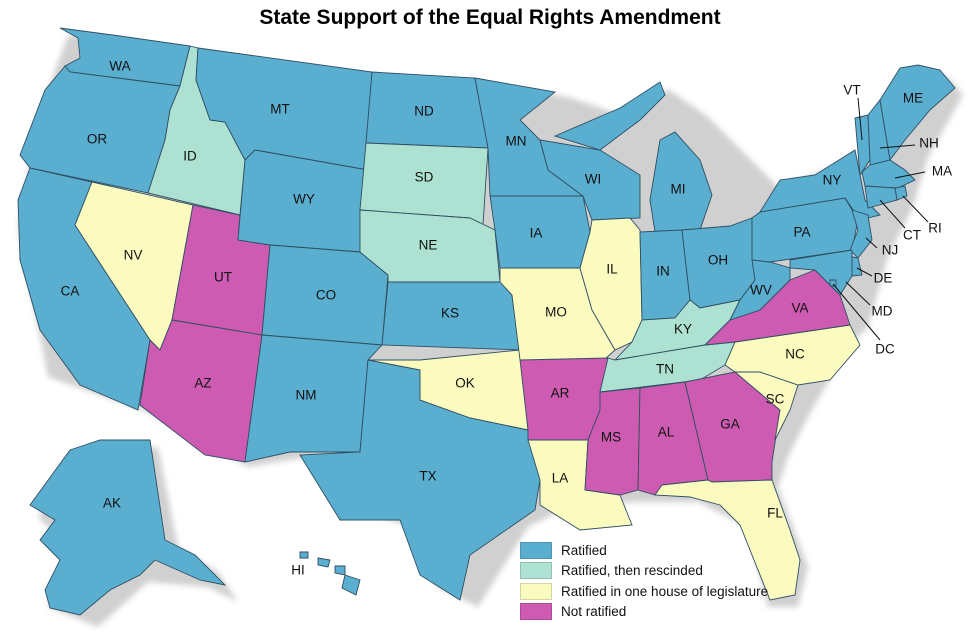 The width and height of the screenshot is (980, 640). I want to click on state-AK, so click(128, 527).